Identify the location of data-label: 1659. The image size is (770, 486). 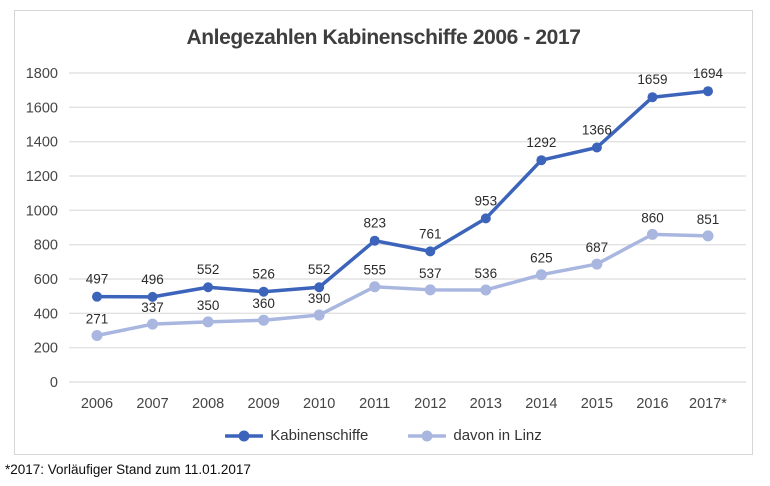
(652, 79).